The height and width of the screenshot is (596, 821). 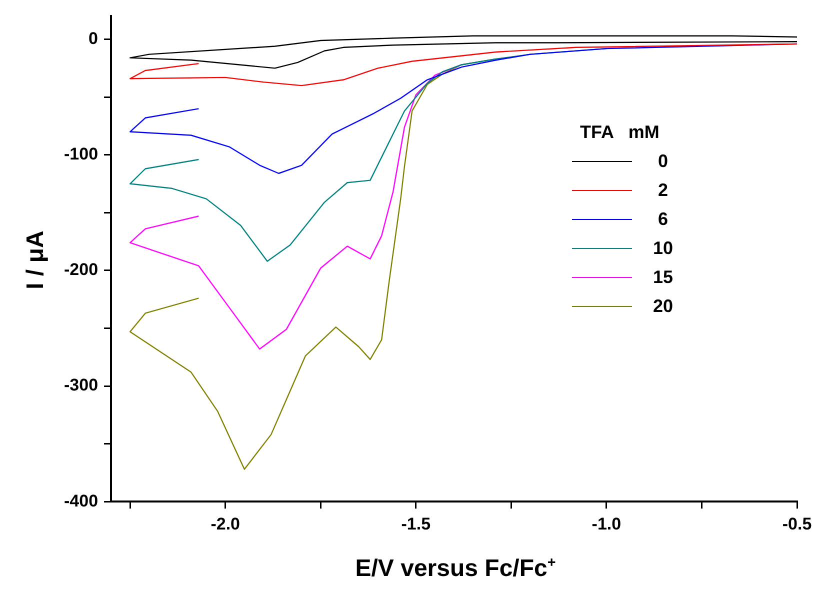 What do you see at coordinates (797, 524) in the screenshot?
I see `x-tick-label: -0.5` at bounding box center [797, 524].